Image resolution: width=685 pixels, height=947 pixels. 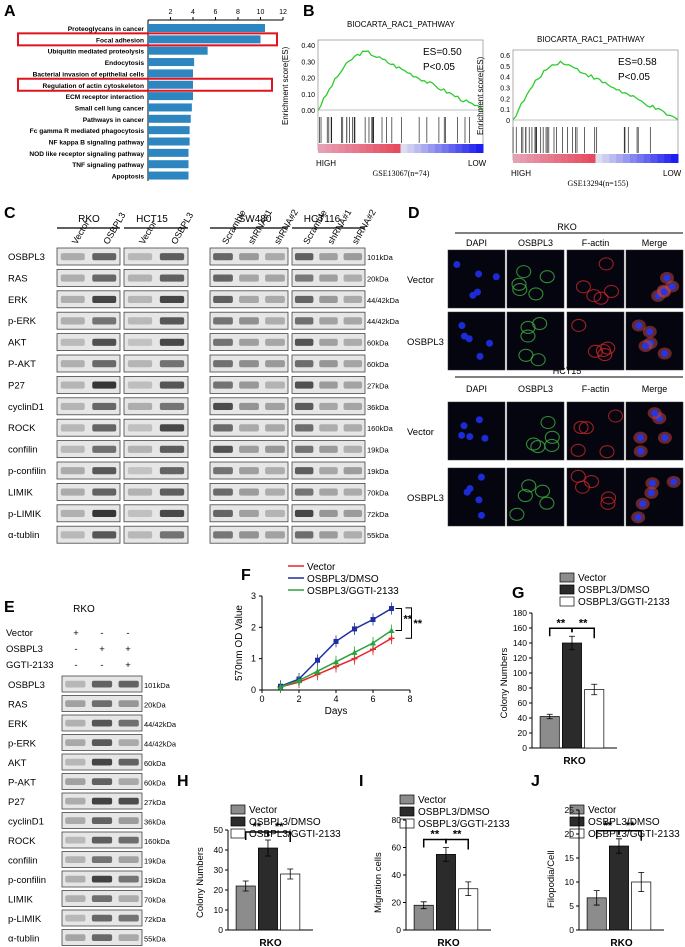 What do you see at coordinates (335, 699) in the screenshot?
I see `x-tick-label: 4` at bounding box center [335, 699].